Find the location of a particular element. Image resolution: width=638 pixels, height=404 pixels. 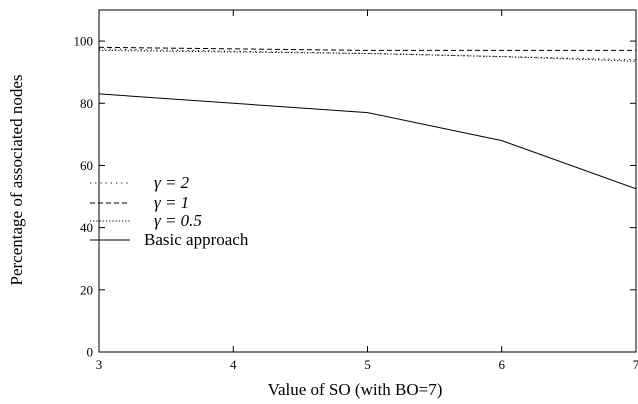

x-tick-label: 3 is located at coordinates (99, 364).